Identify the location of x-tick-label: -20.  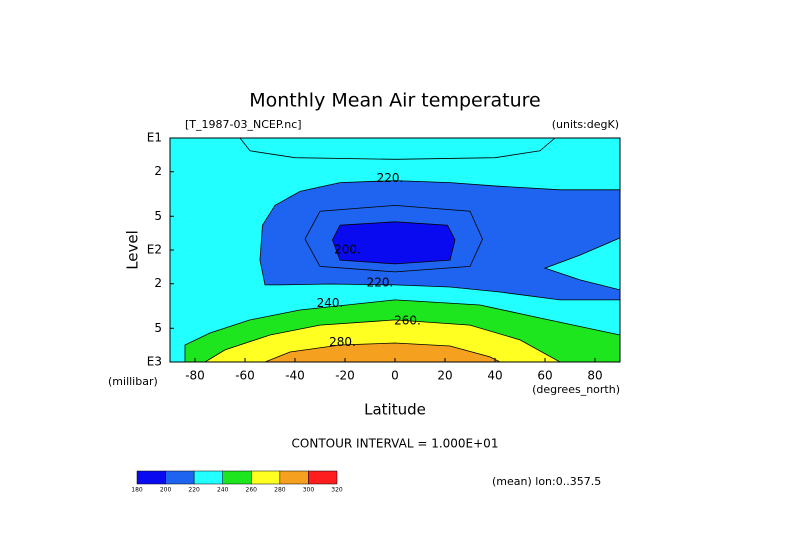
(345, 376).